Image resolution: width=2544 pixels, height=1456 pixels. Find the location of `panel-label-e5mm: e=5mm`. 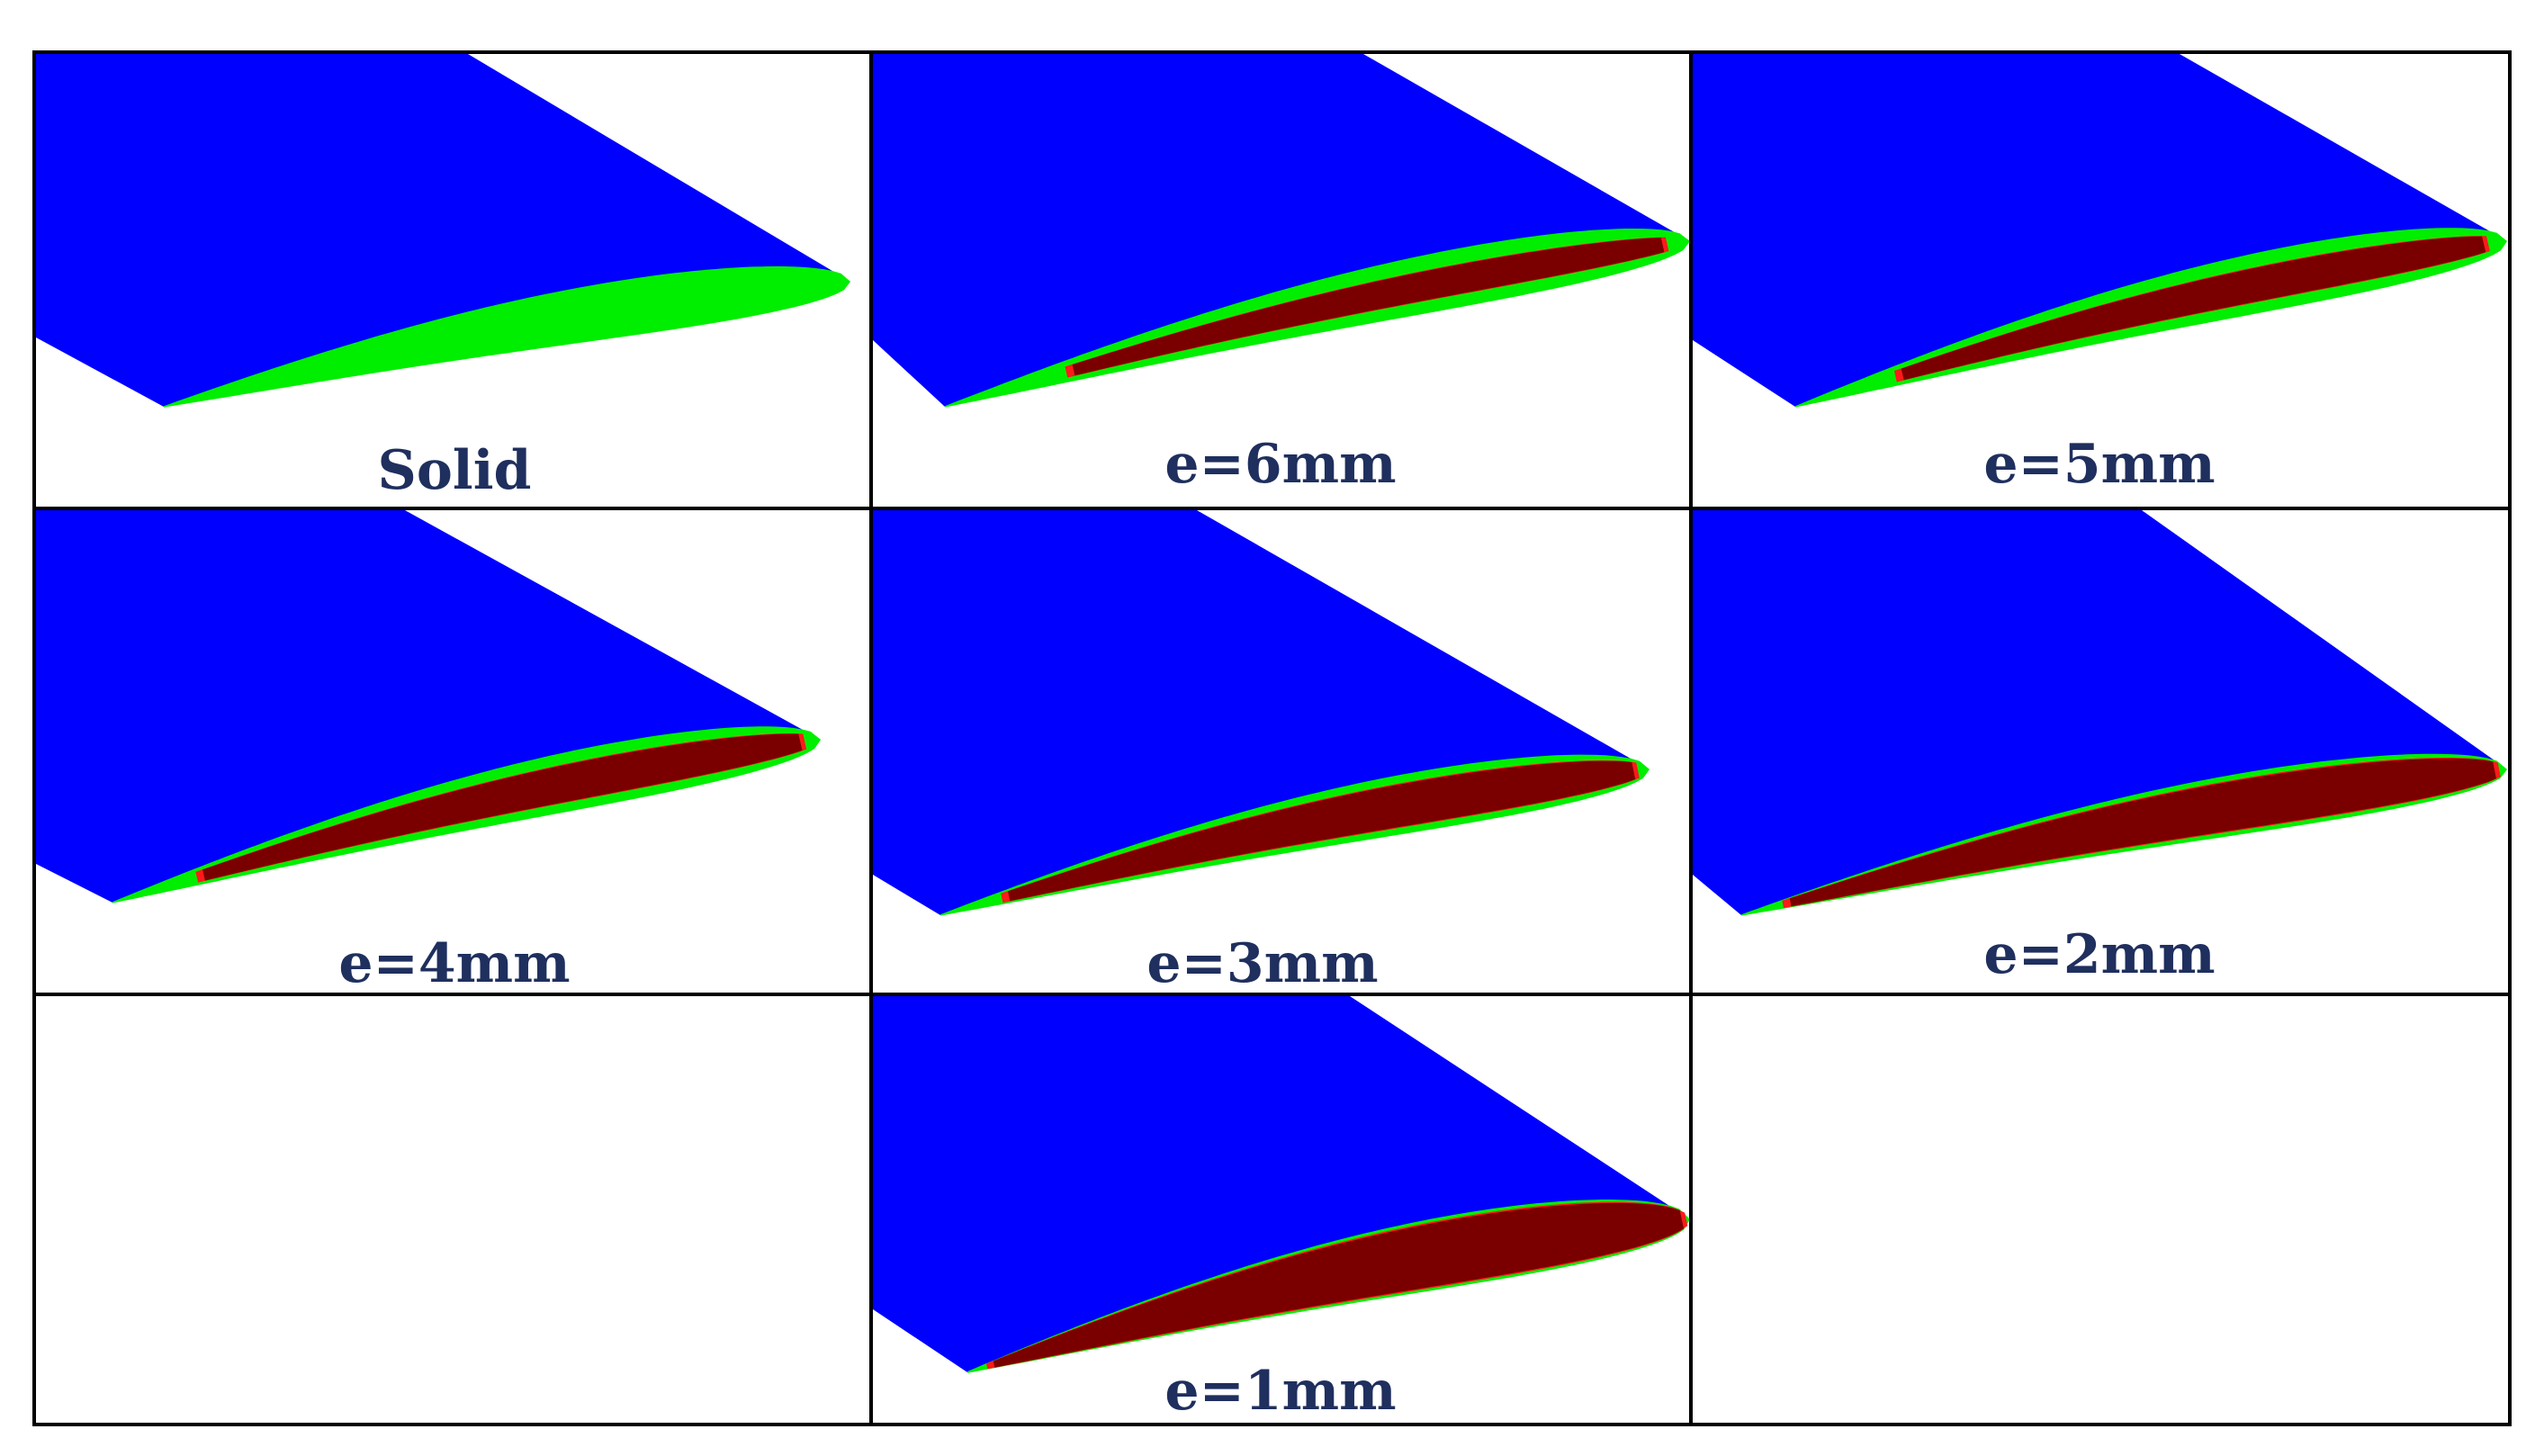

panel-label-e5mm: e=5mm is located at coordinates (2099, 464).